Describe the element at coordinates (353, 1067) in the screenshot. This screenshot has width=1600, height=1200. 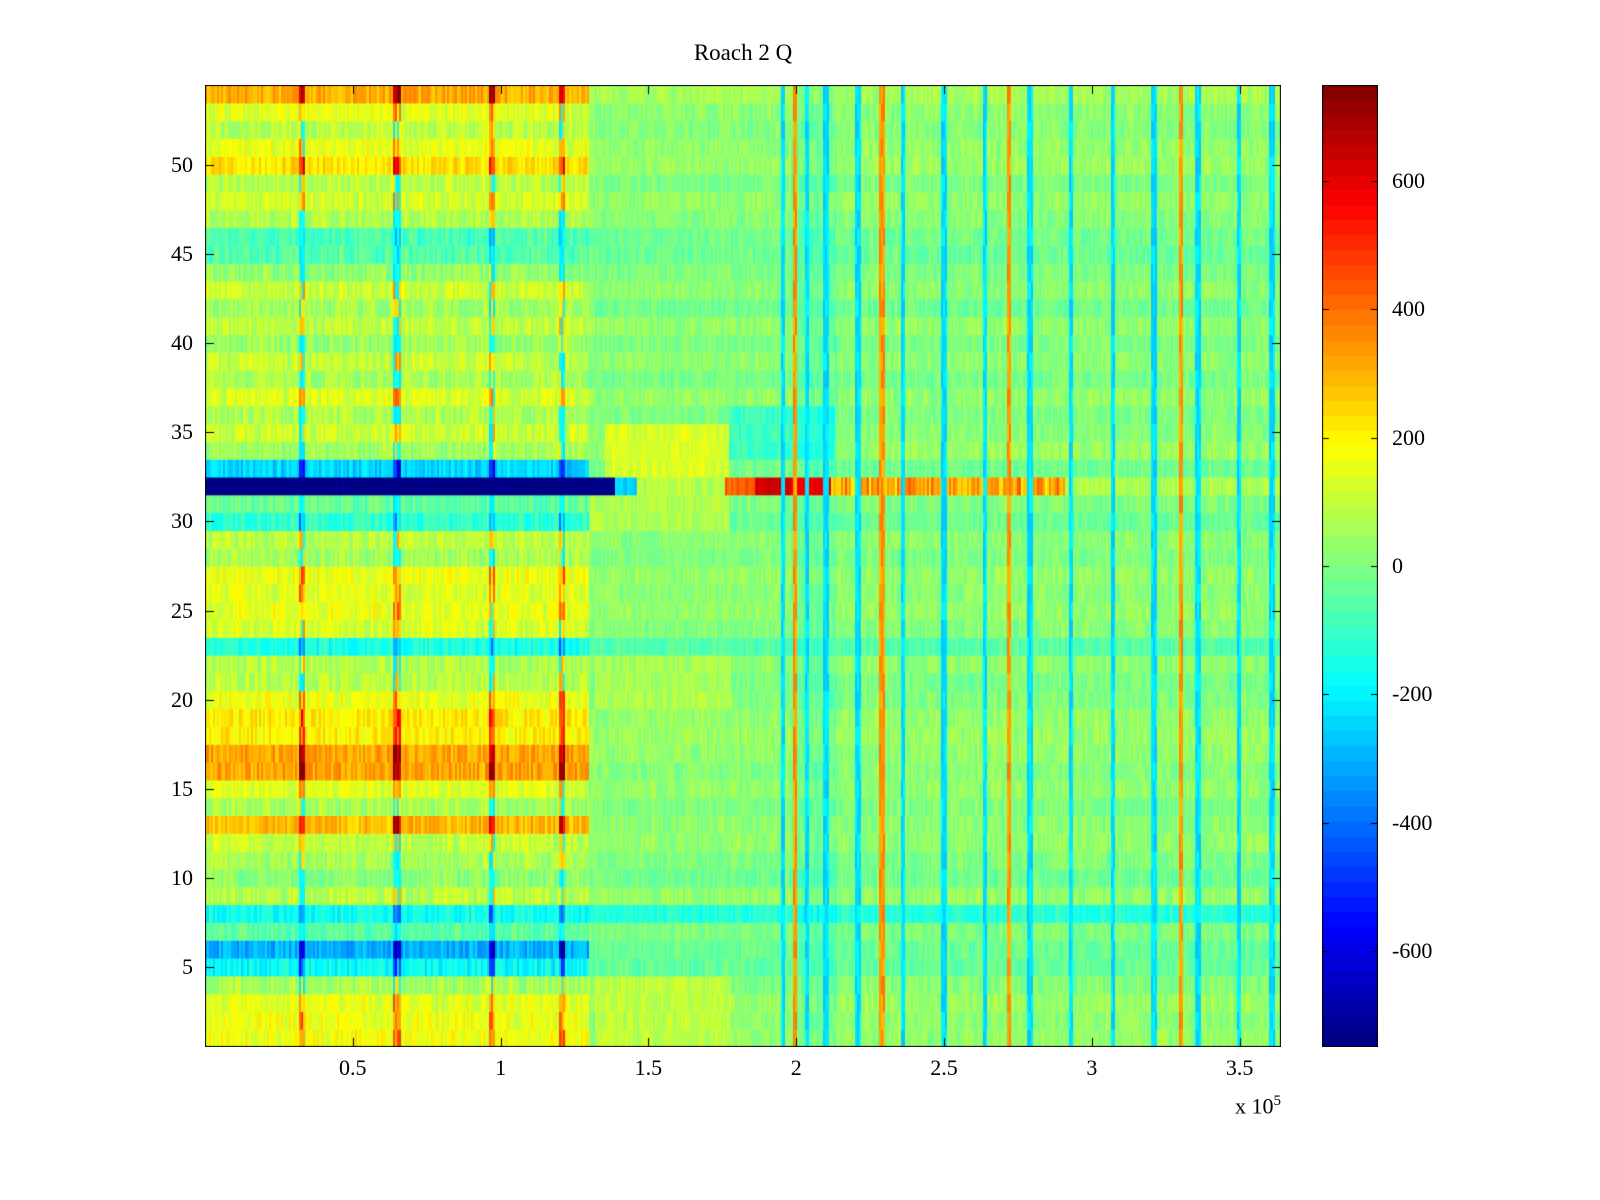
I see `x-tick-label: 0.5` at that location.